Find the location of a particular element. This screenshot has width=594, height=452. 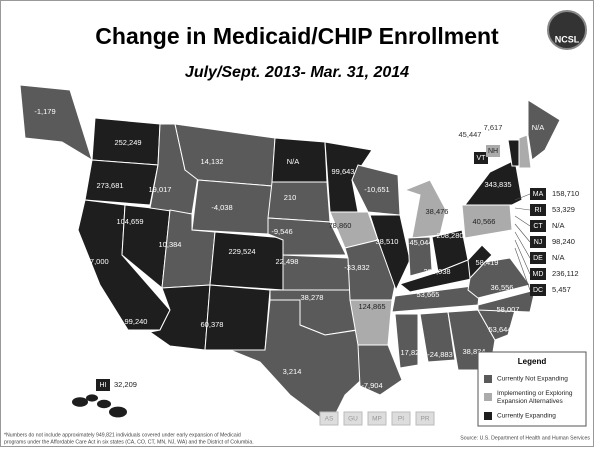

legend-title: Legend is located at coordinates (532, 361).